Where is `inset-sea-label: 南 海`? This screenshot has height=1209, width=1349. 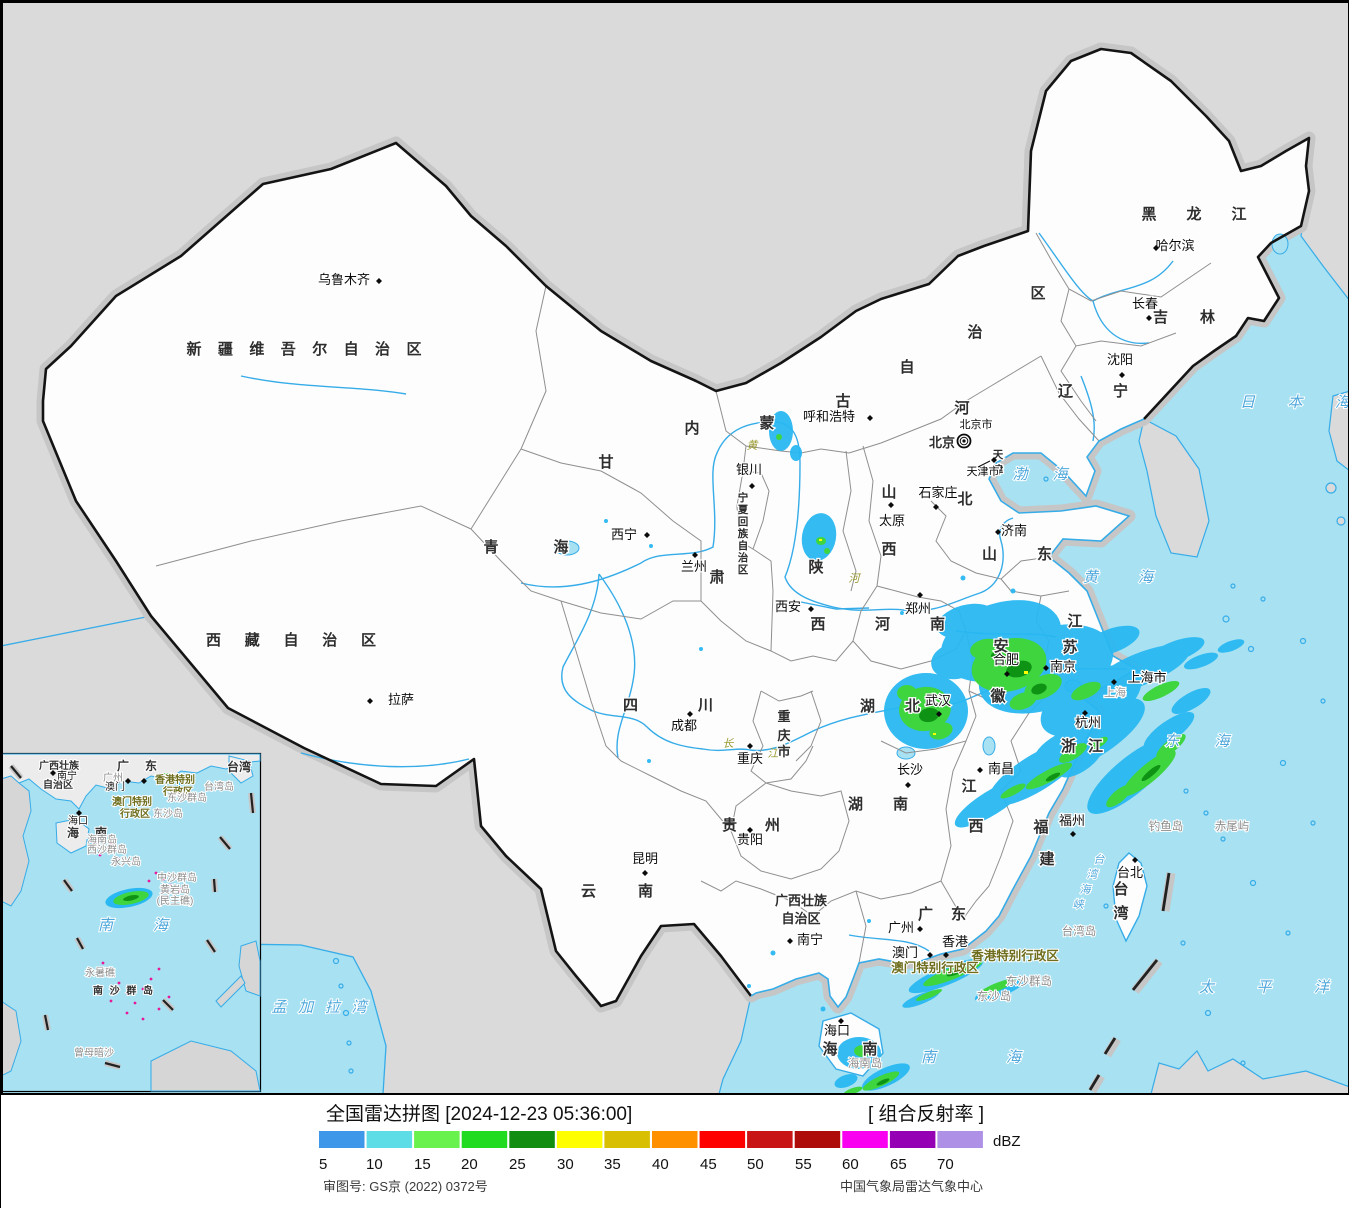
inset-sea-label: 南 海 is located at coordinates (134, 925).